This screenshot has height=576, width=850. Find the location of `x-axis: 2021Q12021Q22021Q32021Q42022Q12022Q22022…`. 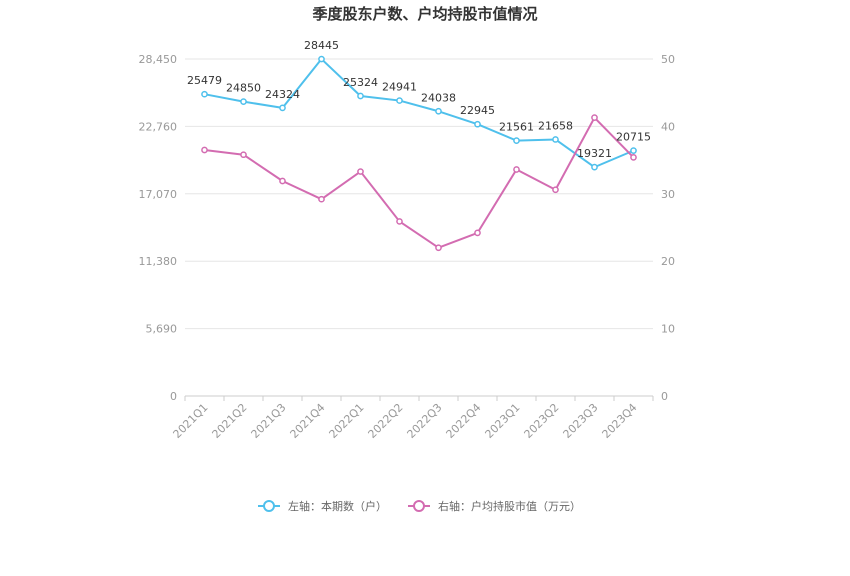

x-axis: 2021Q12021Q22021Q32021Q42022Q12022Q22022… is located at coordinates (412, 418).